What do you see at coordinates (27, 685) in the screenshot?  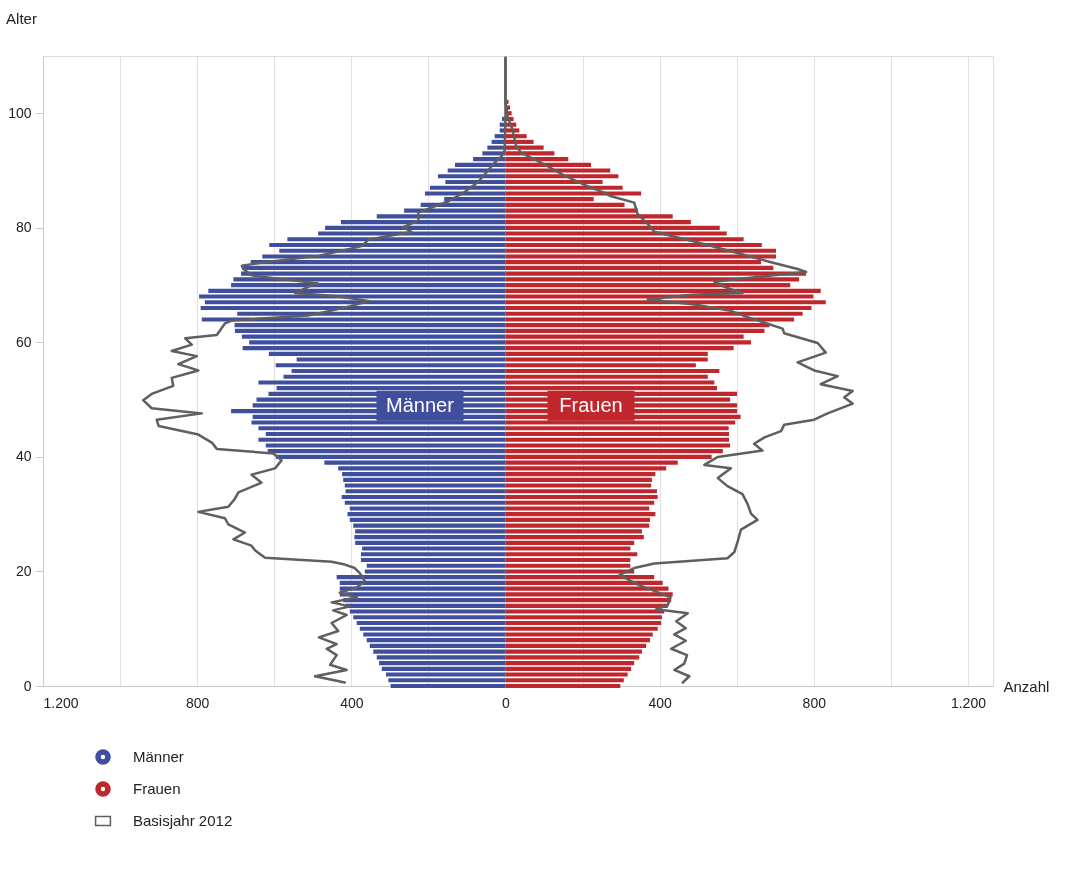 I see `y-tick-label: 0` at bounding box center [27, 685].